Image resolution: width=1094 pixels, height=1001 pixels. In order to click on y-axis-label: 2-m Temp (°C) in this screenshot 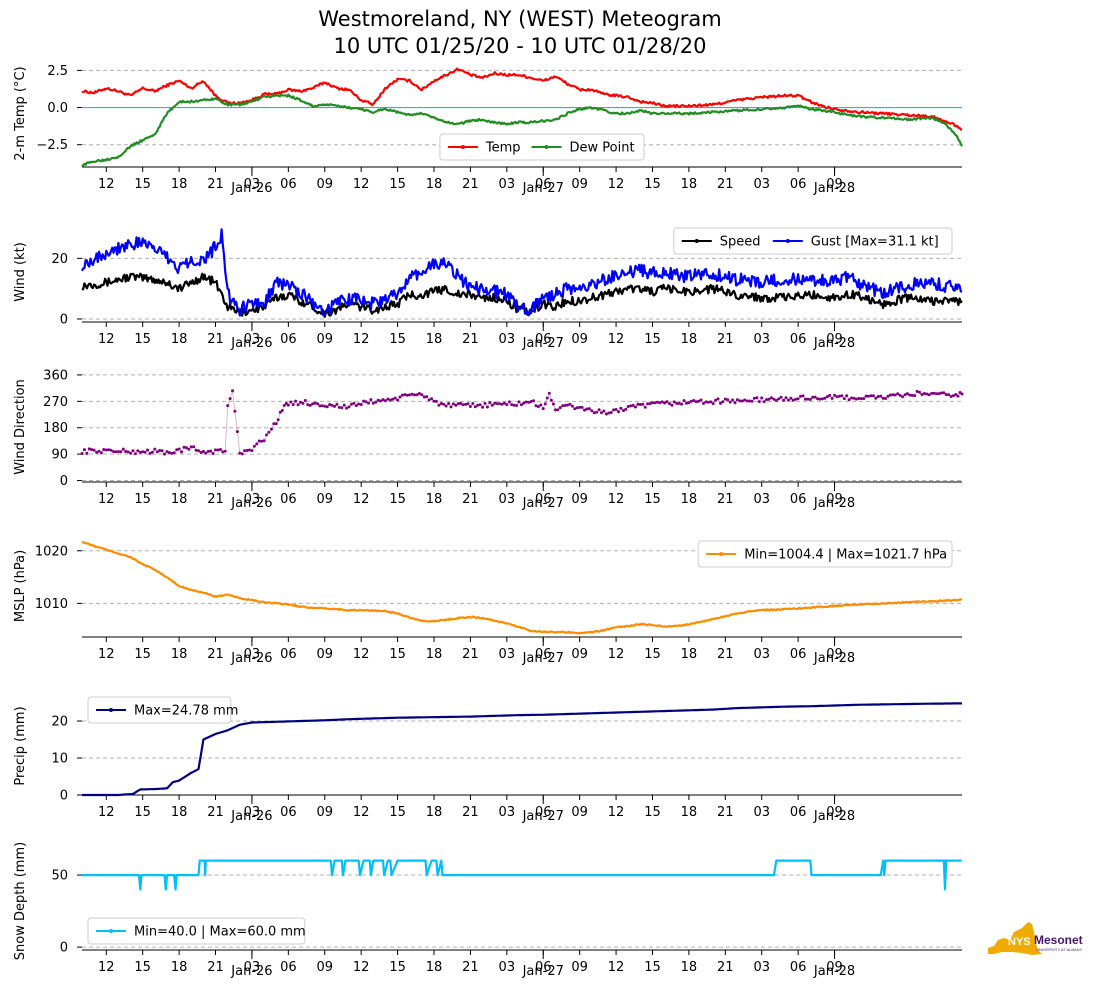, I will do `click(20, 113)`.